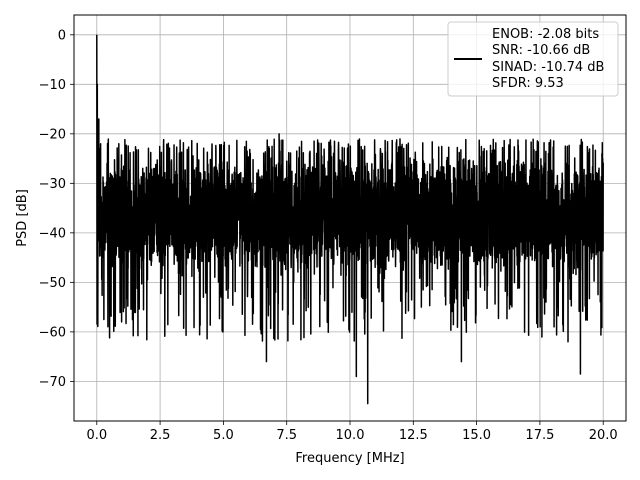 This screenshot has width=640, height=480. Describe the element at coordinates (52, 332) in the screenshot. I see `y-tick-label: −60` at that location.